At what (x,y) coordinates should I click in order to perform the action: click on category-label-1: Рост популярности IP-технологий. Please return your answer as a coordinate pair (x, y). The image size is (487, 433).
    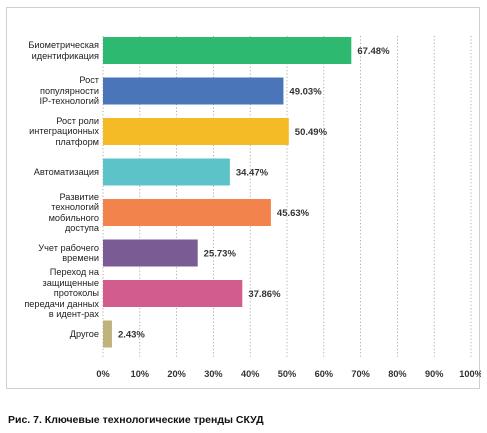
    Looking at the image, I should click on (69, 91).